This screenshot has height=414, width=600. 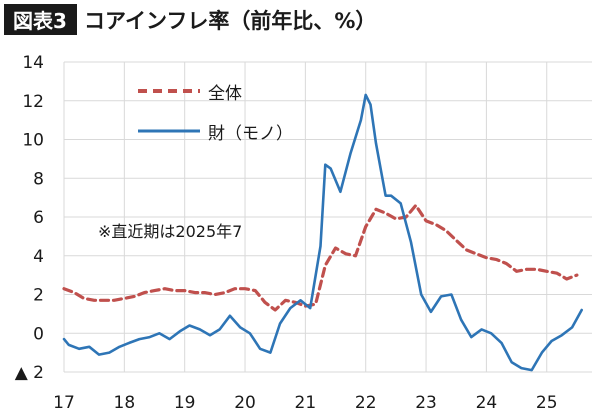 I want to click on chart-title: コアインフレ率（前年比、%）, so click(x=230, y=21).